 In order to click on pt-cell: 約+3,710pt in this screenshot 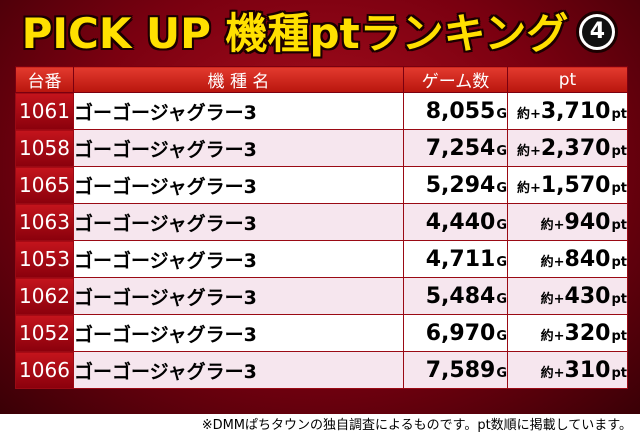, I will do `click(567, 111)`.